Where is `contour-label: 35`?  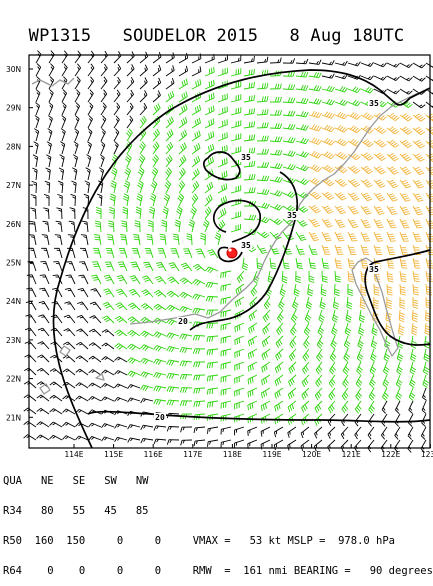 contour-label: 35 is located at coordinates (246, 245).